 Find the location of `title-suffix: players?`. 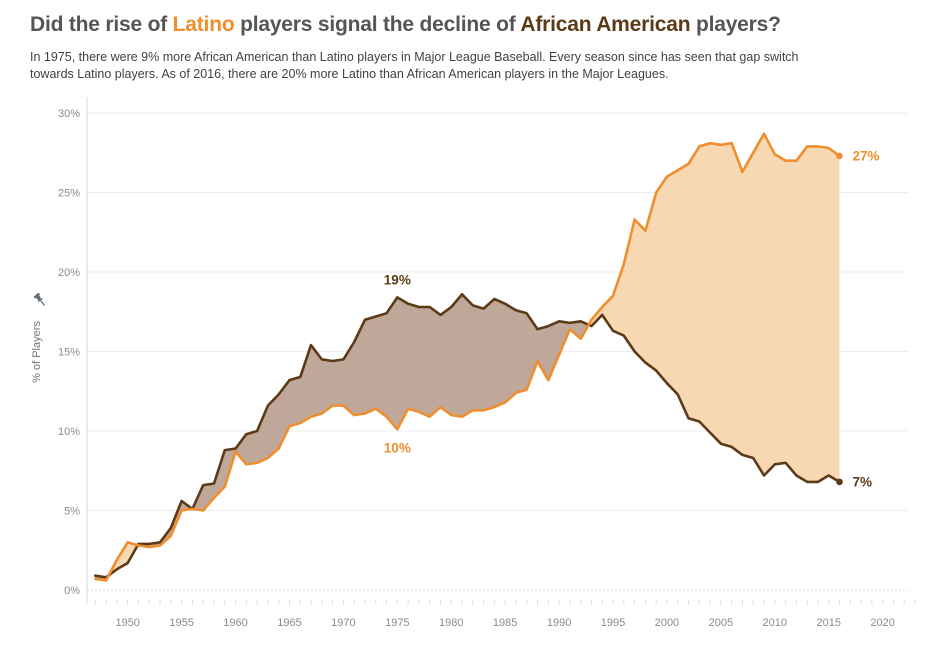

title-suffix: players? is located at coordinates (735, 24).